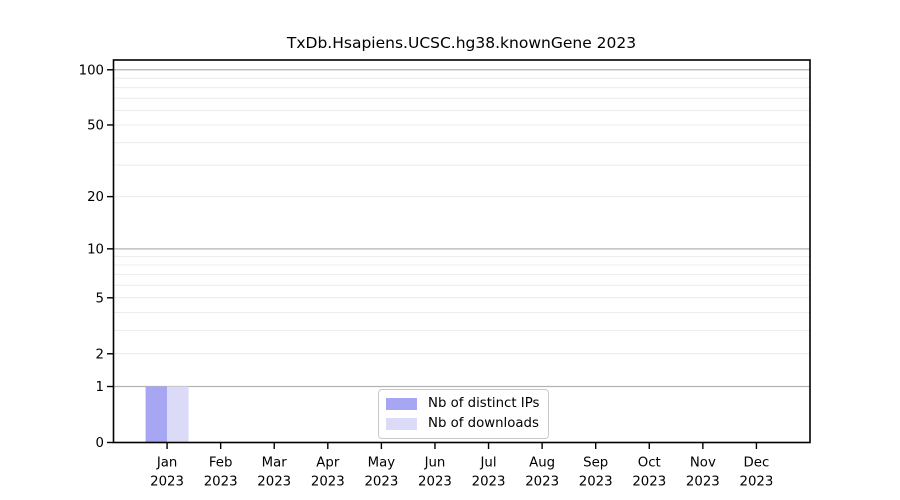  What do you see at coordinates (156, 414) in the screenshot?
I see `bar-nb-of-distinct-ips-jan-2023` at bounding box center [156, 414].